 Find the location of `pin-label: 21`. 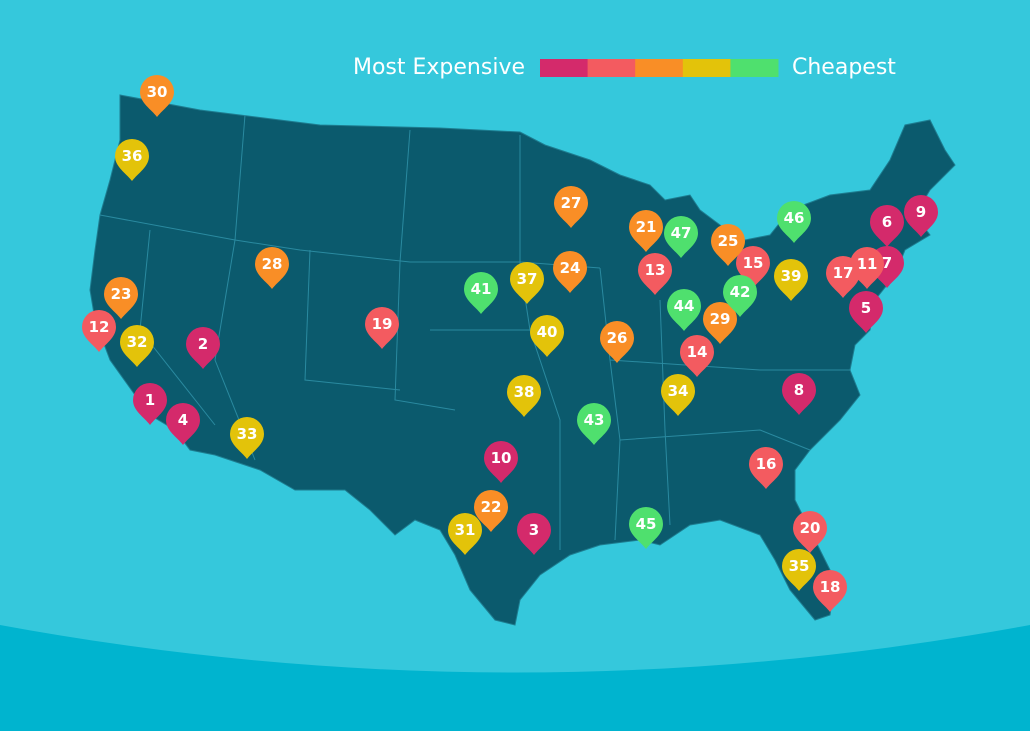

pin-label: 21 is located at coordinates (646, 227).